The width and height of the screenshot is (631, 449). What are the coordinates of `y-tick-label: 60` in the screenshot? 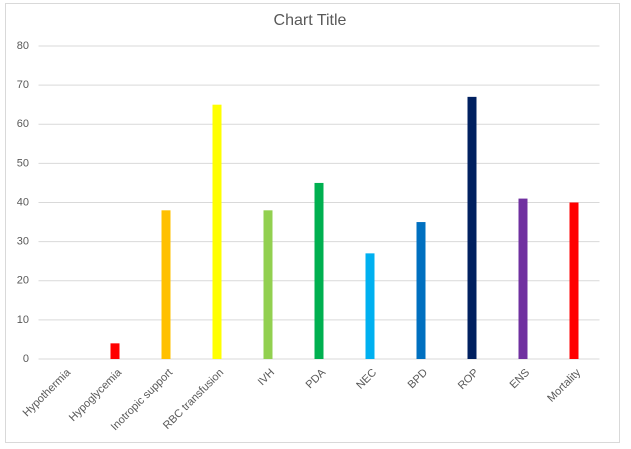 It's located at (23, 124).